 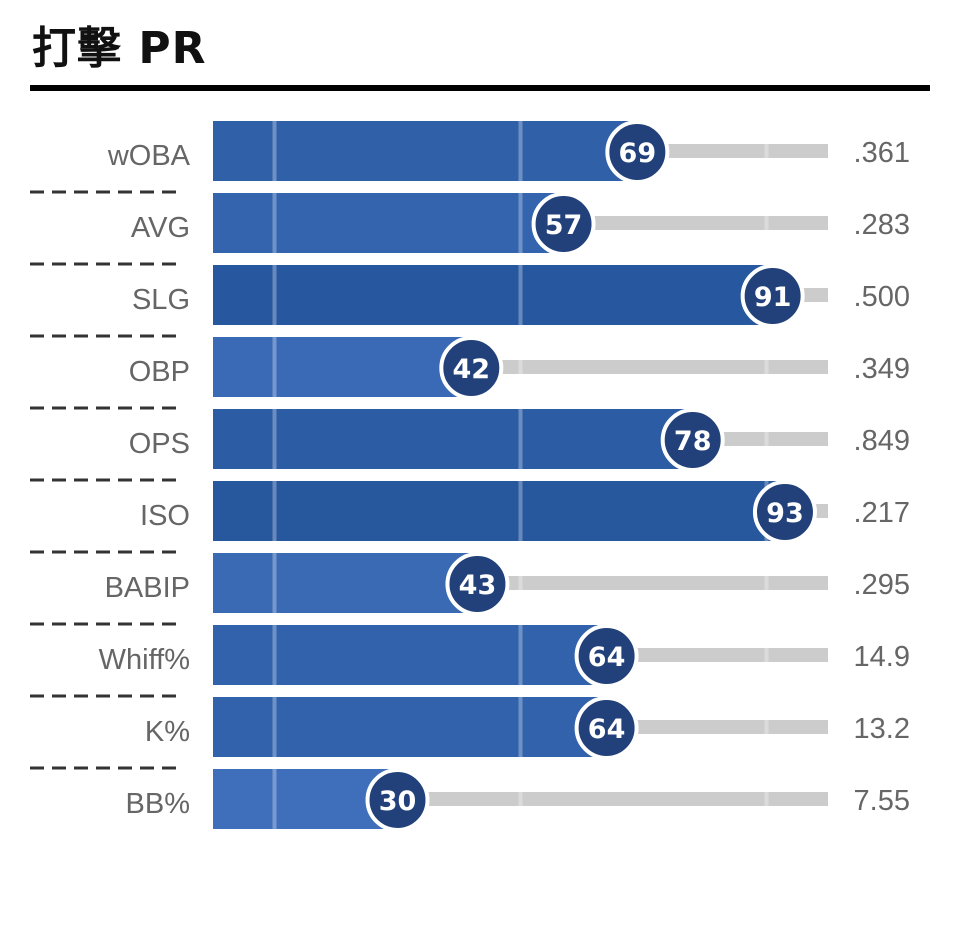 What do you see at coordinates (158, 804) in the screenshot?
I see `category-label: BB%` at bounding box center [158, 804].